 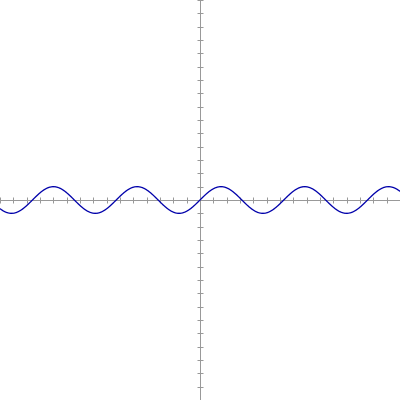 I want to click on series-group, so click(x=200, y=200).